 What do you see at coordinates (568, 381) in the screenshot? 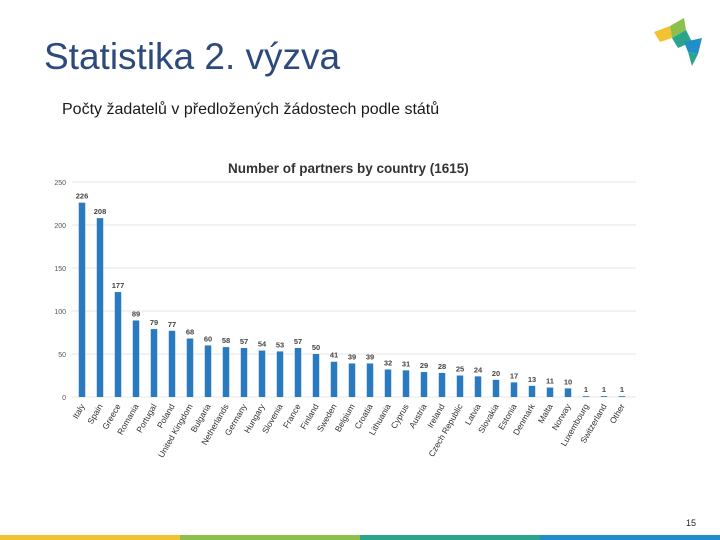
I see `bar-value-label: 10` at bounding box center [568, 381].